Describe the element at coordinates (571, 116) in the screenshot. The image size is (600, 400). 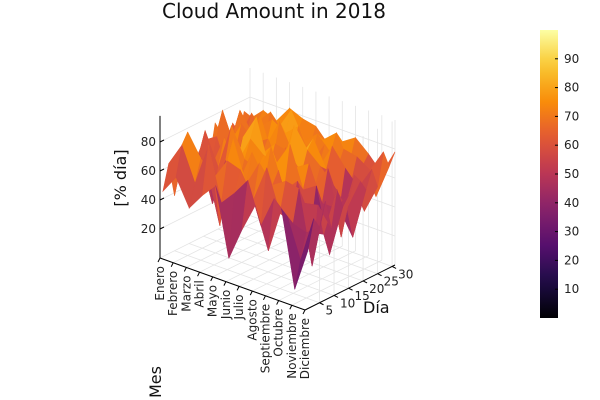
I see `colorbar-tick-label: 70` at that location.